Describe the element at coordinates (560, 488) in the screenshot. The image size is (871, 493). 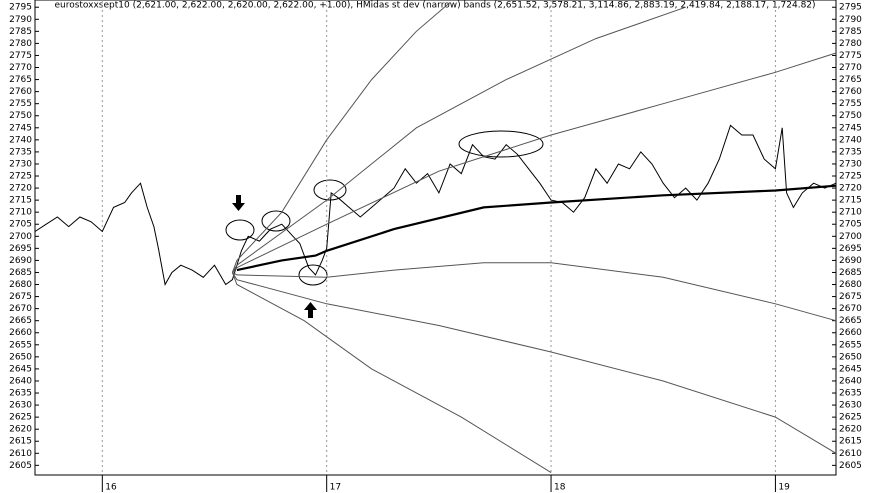
I see `x-tick-label: 18` at that location.